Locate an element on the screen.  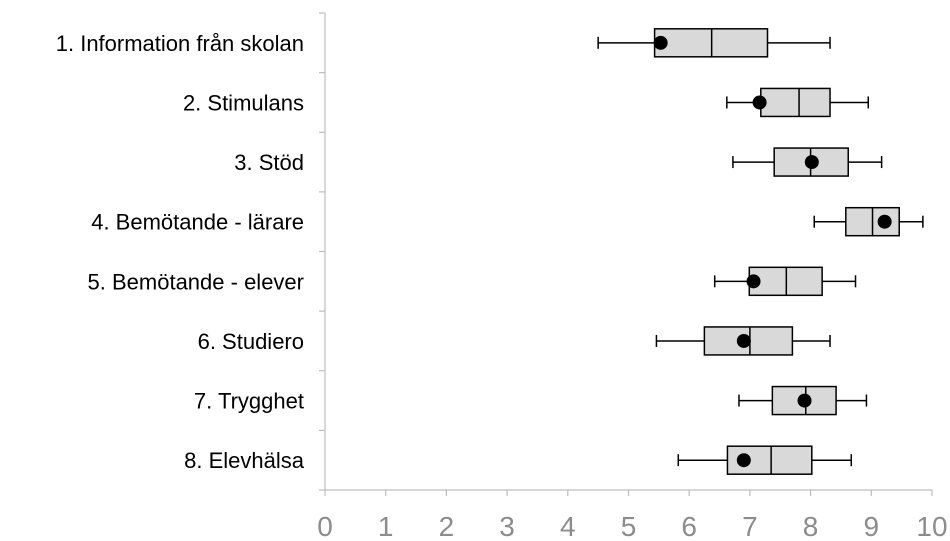
category-label: 4. Bemötande - lärare is located at coordinates (197, 222).